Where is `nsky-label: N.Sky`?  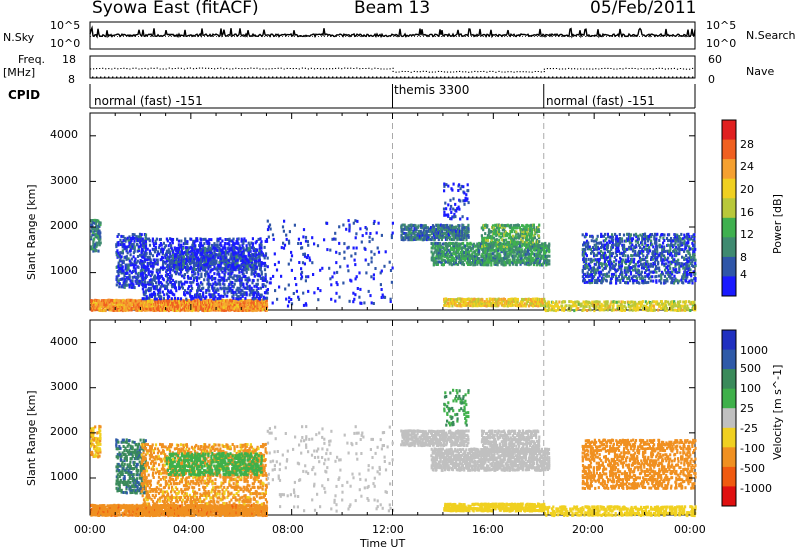 nsky-label: N.Sky is located at coordinates (19, 37).